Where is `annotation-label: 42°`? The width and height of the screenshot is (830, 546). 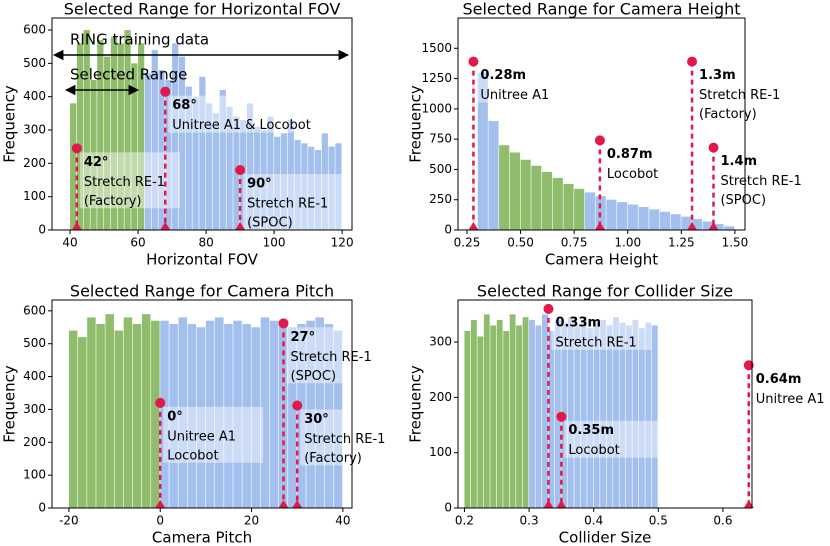 annotation-label: 42° is located at coordinates (96, 162).